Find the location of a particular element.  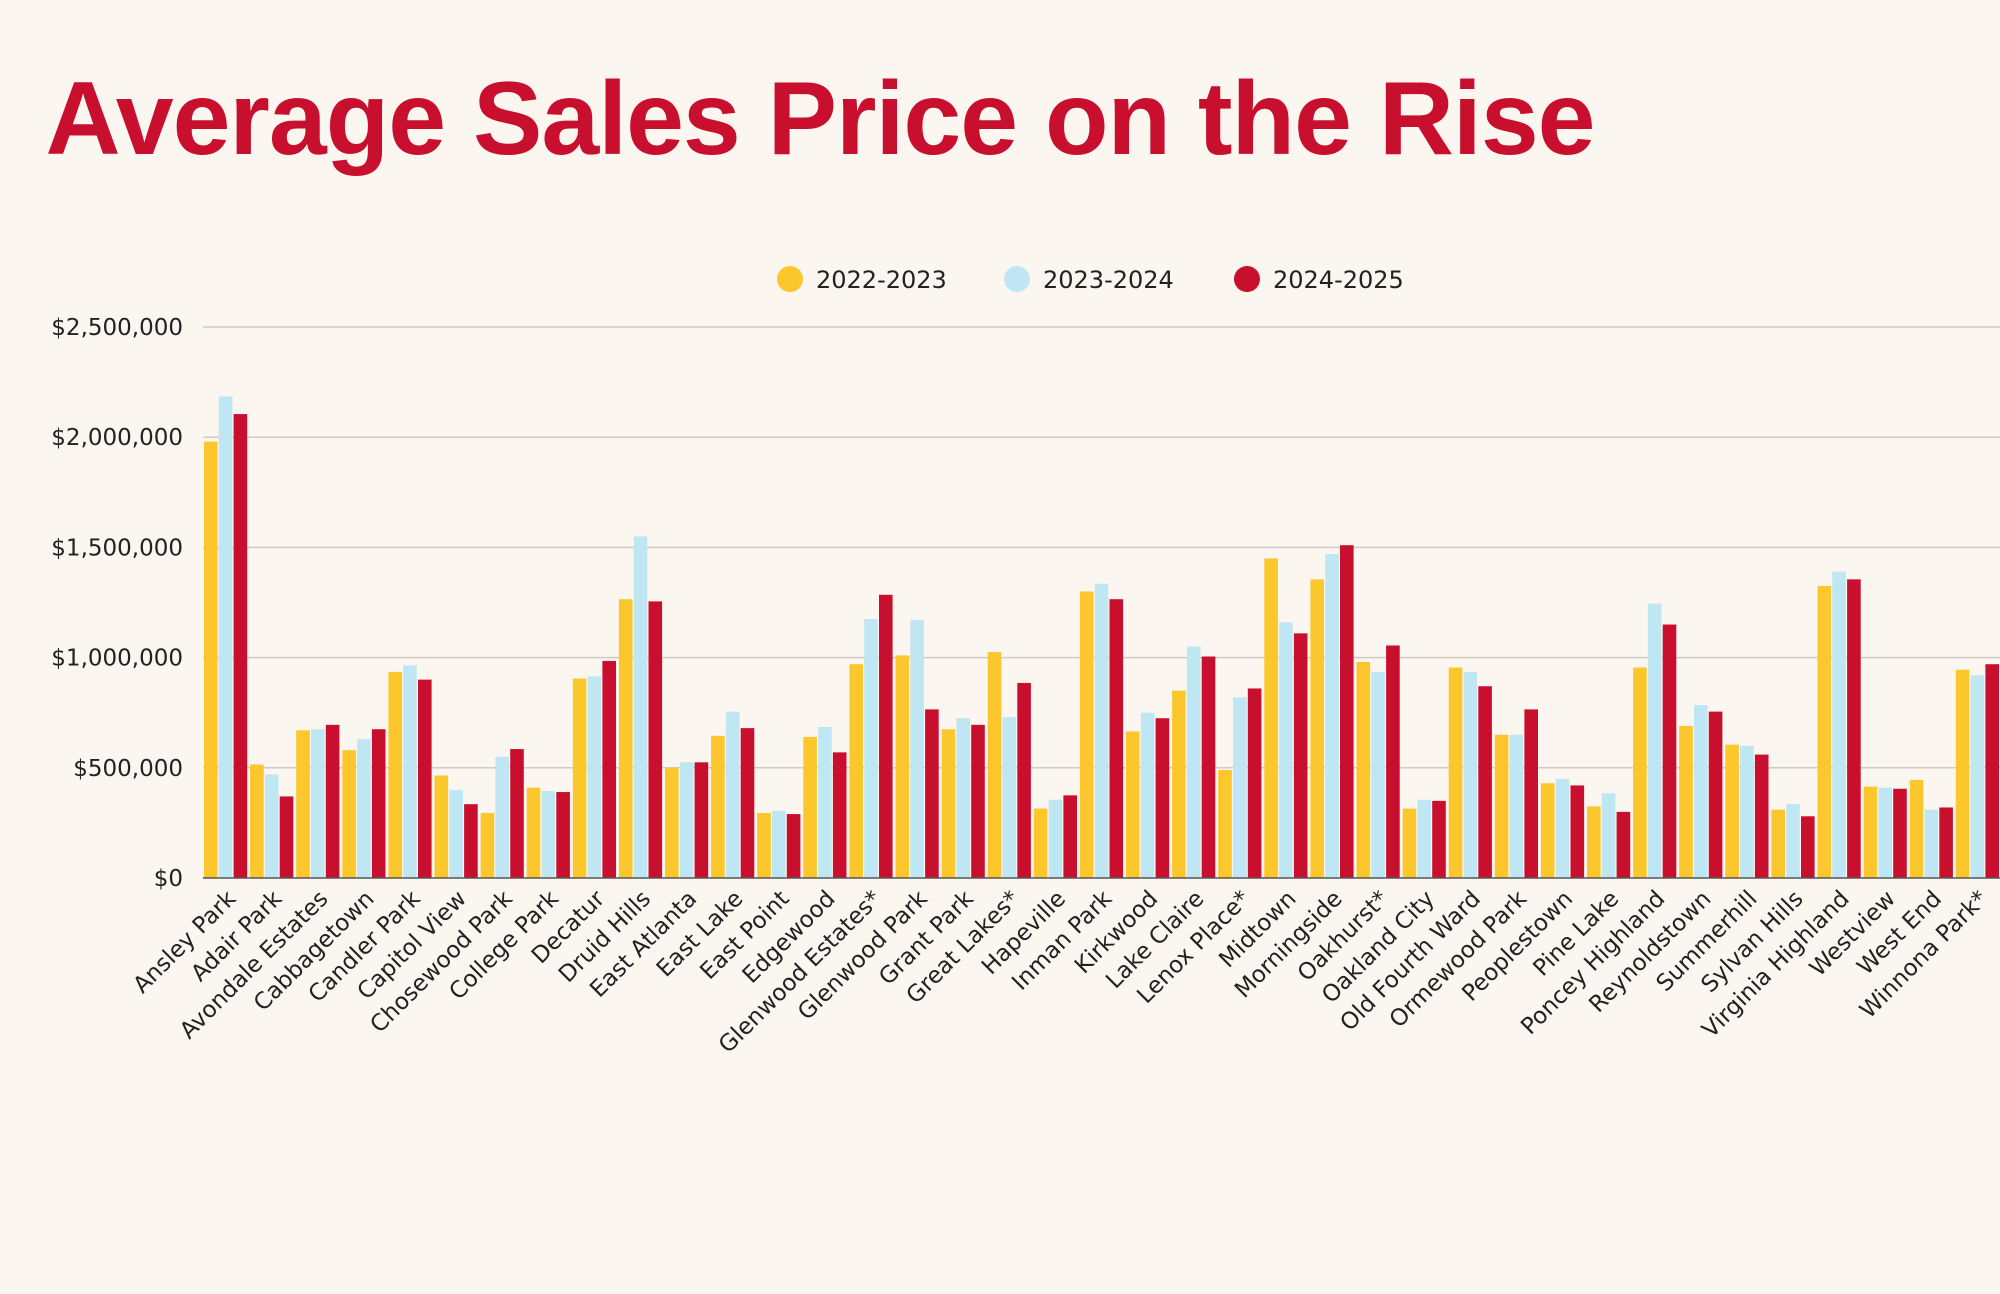

y-tick-label: $2,500,000 is located at coordinates (117, 328).